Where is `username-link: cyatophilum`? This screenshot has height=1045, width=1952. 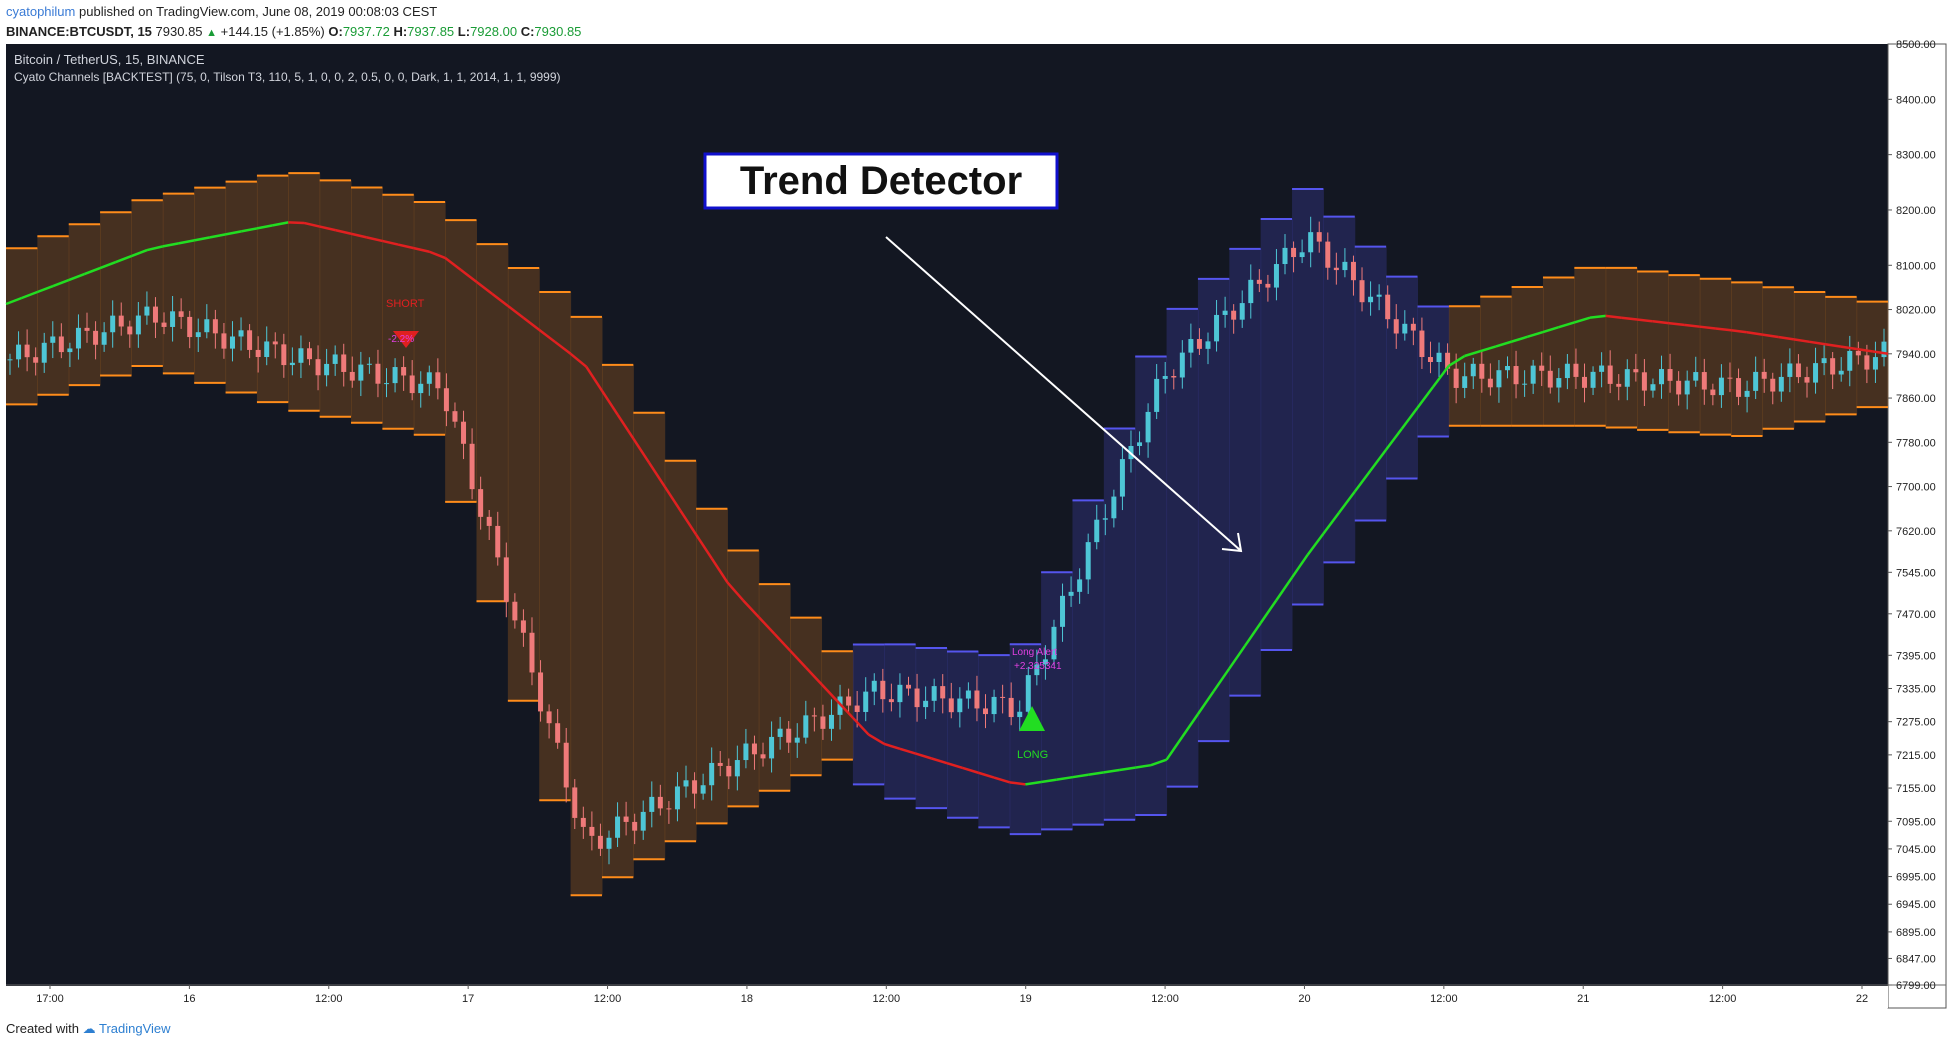
username-link: cyatophilum is located at coordinates (41, 11).